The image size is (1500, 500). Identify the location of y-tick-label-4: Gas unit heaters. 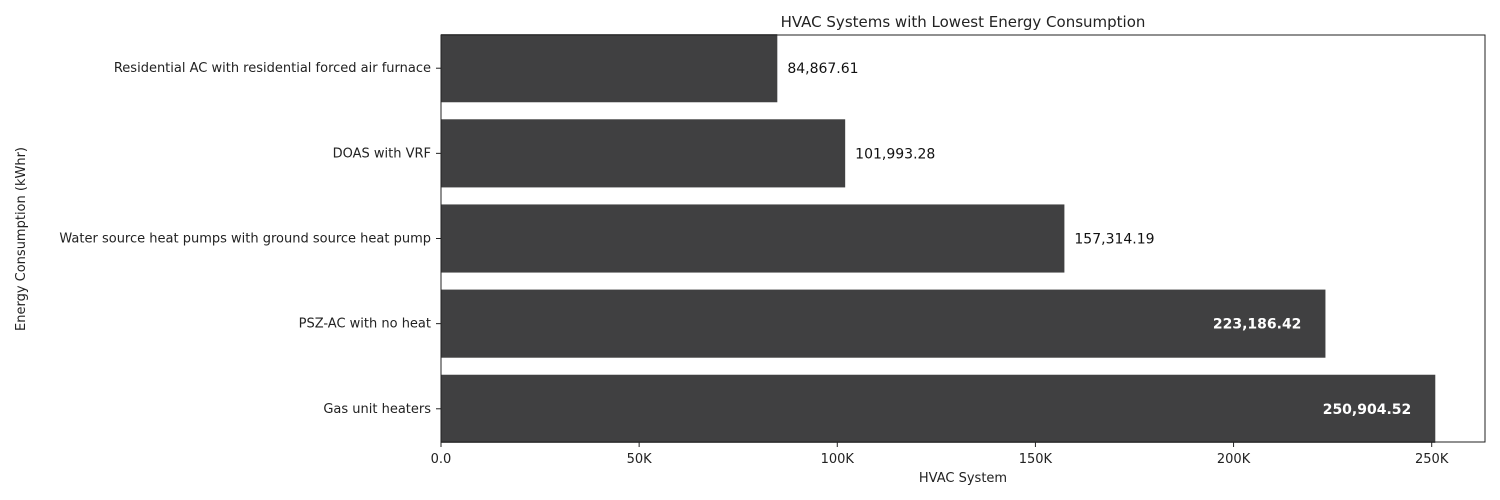
(377, 409).